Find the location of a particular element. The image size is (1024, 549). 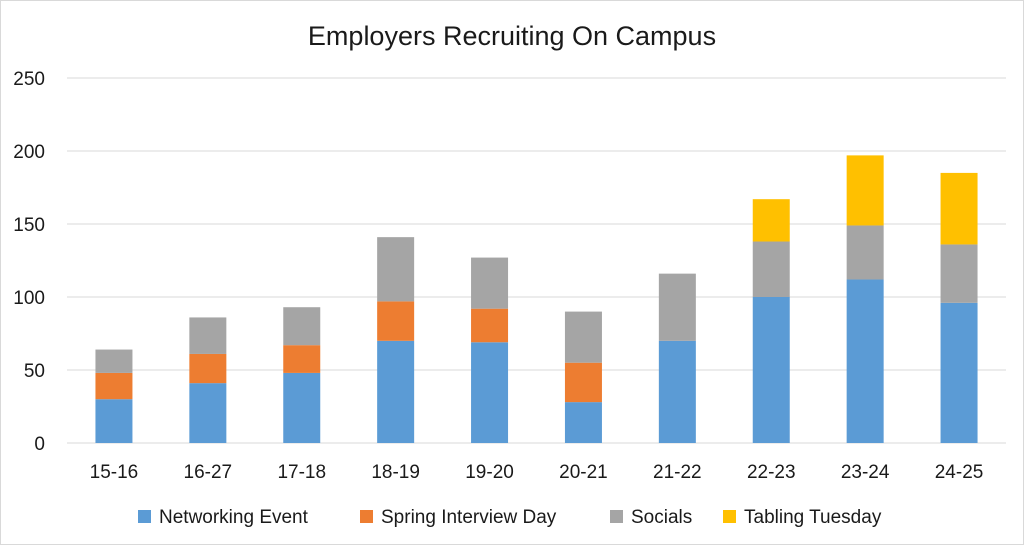

x-tick-label: 24-25 is located at coordinates (959, 472).